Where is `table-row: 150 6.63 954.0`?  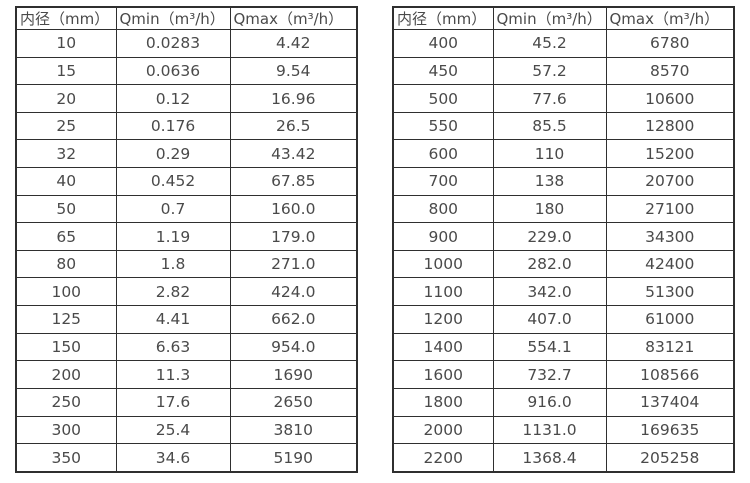
table-row: 150 6.63 954.0 is located at coordinates (186, 347).